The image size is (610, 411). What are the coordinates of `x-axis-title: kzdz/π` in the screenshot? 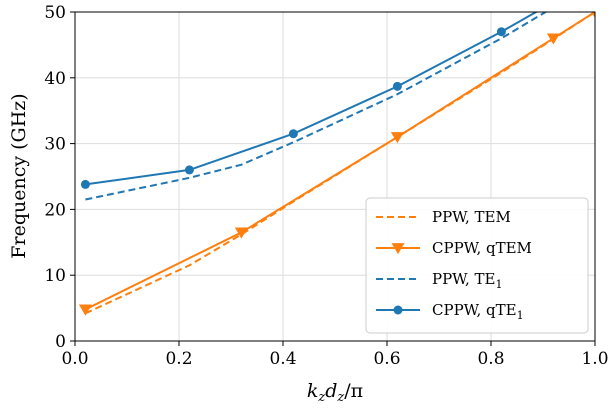 It's located at (335, 392).